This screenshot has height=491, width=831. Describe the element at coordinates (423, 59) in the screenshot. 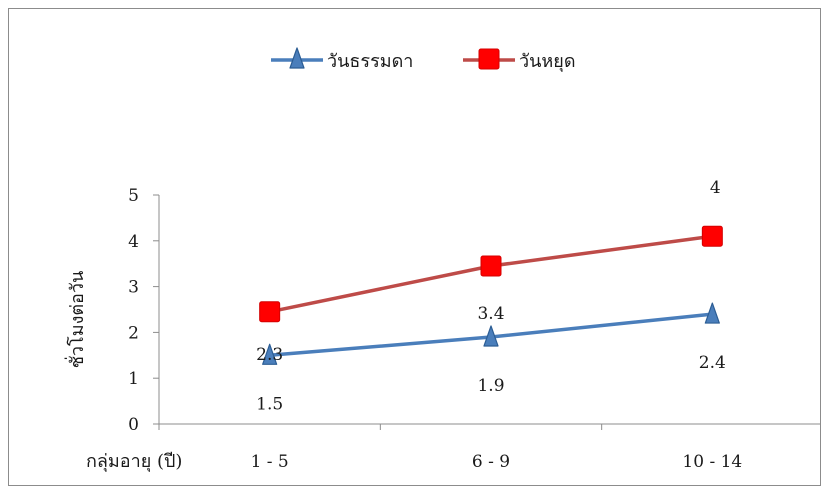

I see `legend: วันธรรมดา วันหยุด` at that location.